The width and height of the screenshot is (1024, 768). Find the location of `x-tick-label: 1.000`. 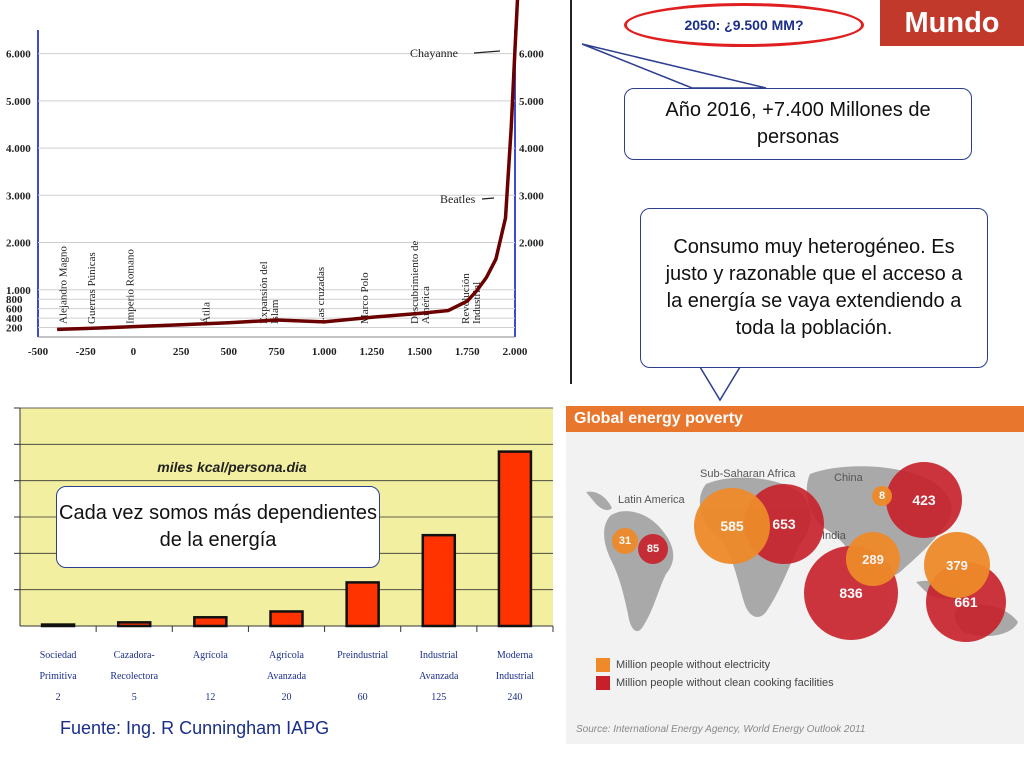

x-tick-label: 1.000 is located at coordinates (324, 352).